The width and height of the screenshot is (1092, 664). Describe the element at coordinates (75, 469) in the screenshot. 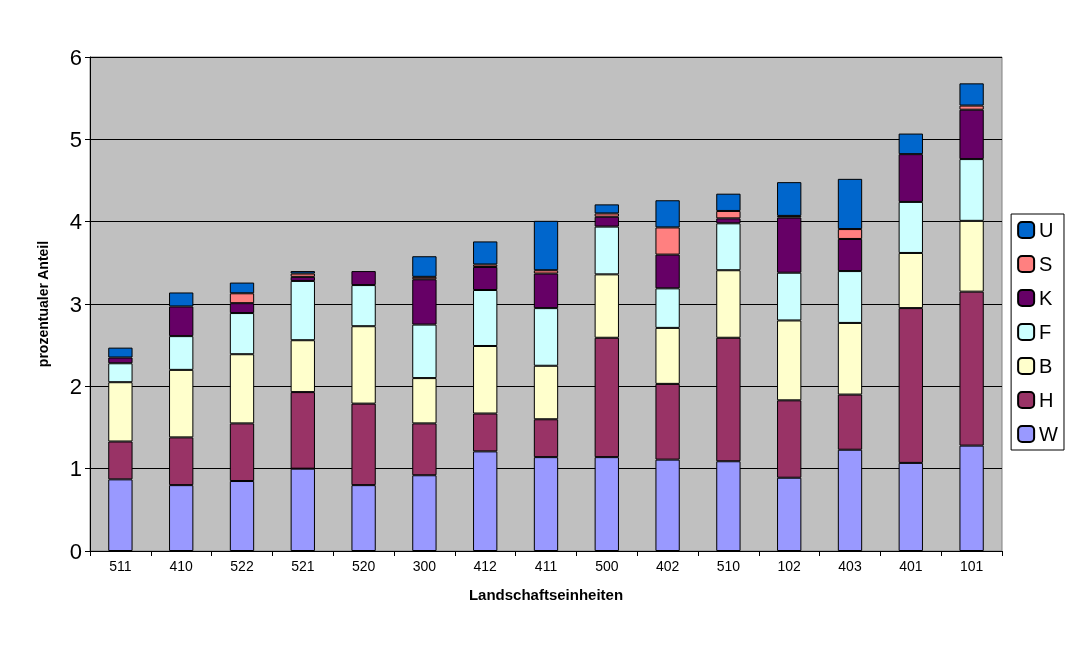

I see `y-tick-label: 1` at that location.